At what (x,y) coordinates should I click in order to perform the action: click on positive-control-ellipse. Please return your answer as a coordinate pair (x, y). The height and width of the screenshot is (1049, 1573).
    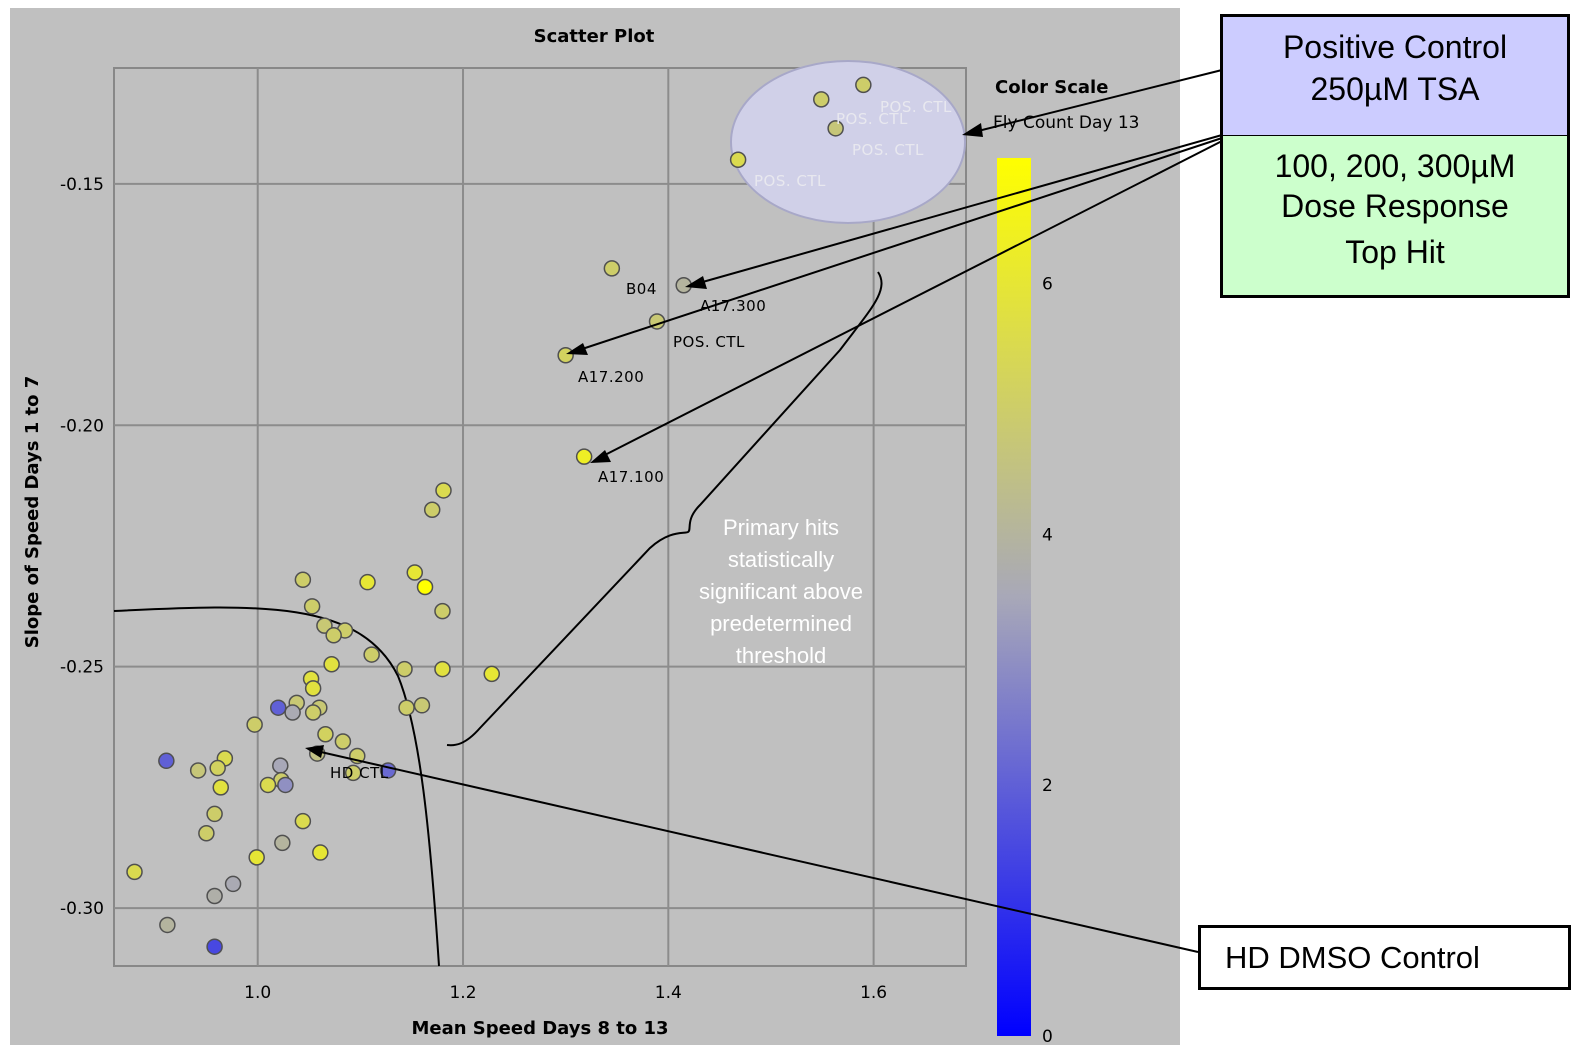
    Looking at the image, I should click on (848, 142).